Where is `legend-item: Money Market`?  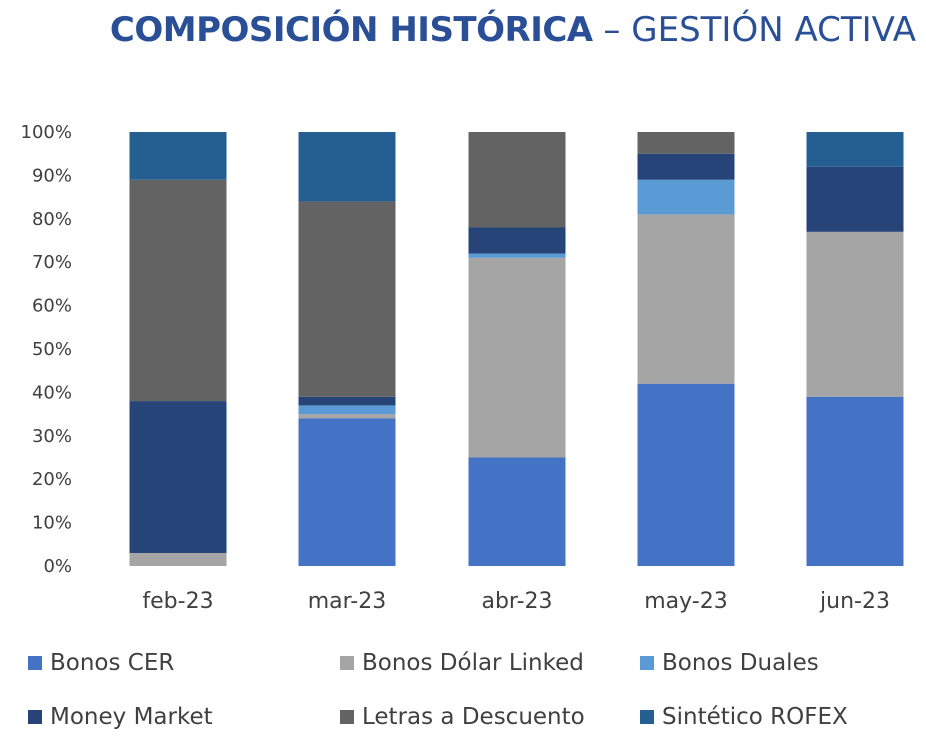 legend-item: Money Market is located at coordinates (120, 717).